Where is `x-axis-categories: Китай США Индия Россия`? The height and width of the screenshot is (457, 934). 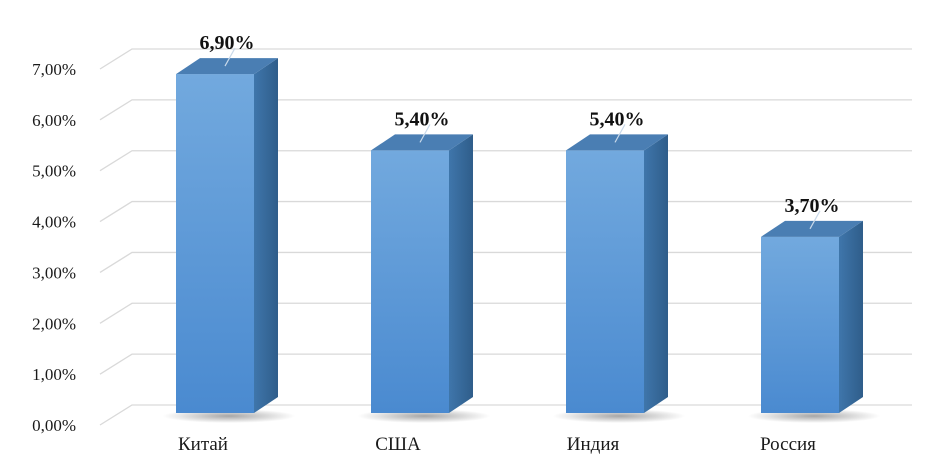
x-axis-categories: Китай США Индия Россия is located at coordinates (497, 444).